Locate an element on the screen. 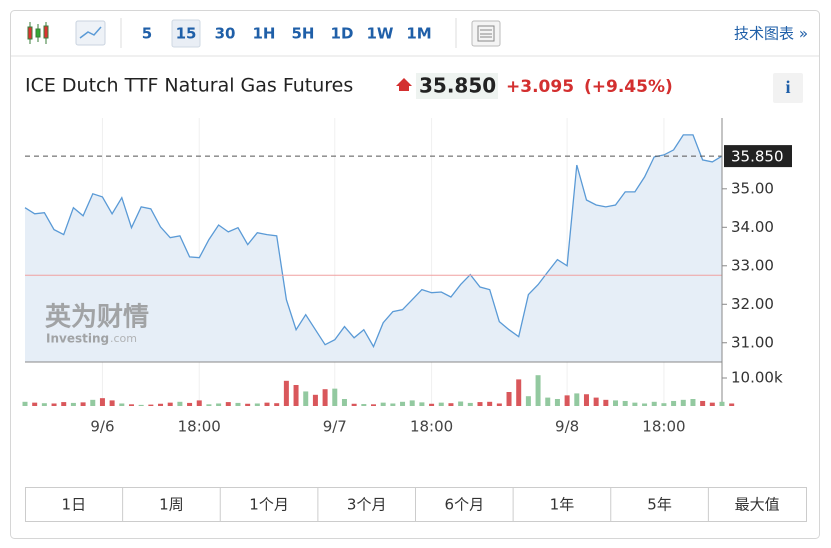  interval-button: 15 is located at coordinates (186, 34).